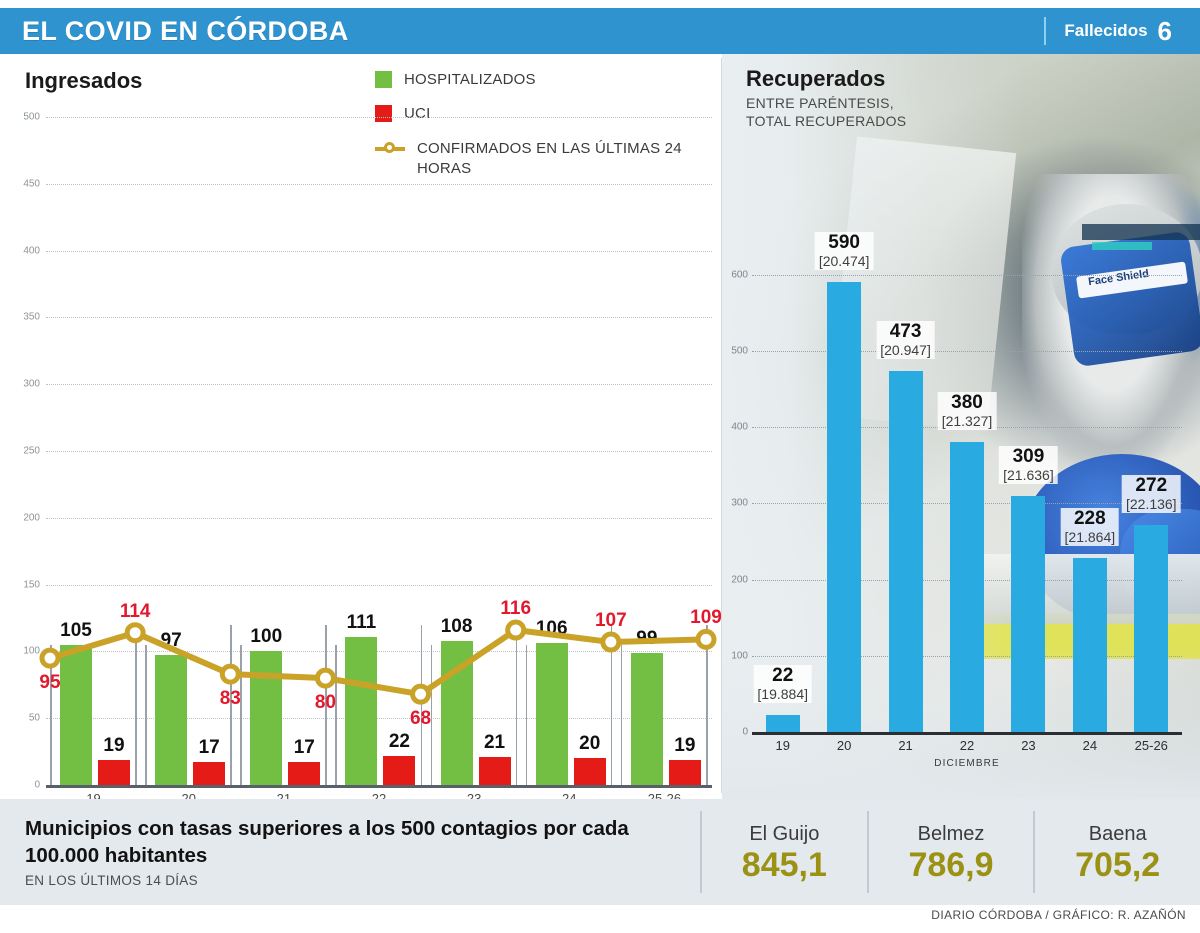 The image size is (1200, 933). What do you see at coordinates (1090, 745) in the screenshot?
I see `right-x-tick: 24` at bounding box center [1090, 745].